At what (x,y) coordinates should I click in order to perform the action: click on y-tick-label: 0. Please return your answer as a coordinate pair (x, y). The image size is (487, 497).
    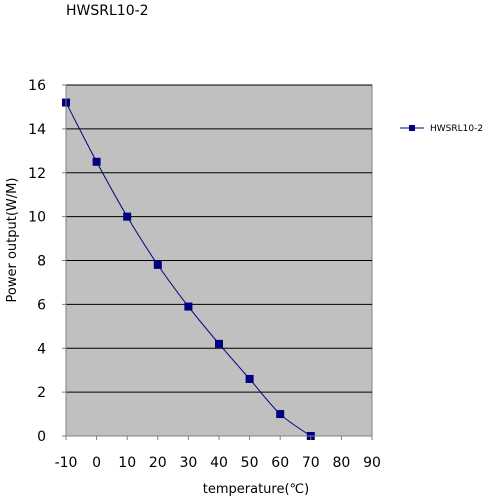
    Looking at the image, I should click on (41, 437).